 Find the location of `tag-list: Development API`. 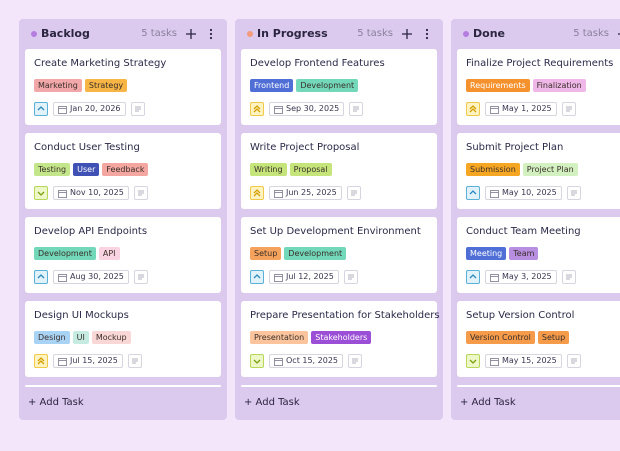

tag-list: Development API is located at coordinates (77, 253).